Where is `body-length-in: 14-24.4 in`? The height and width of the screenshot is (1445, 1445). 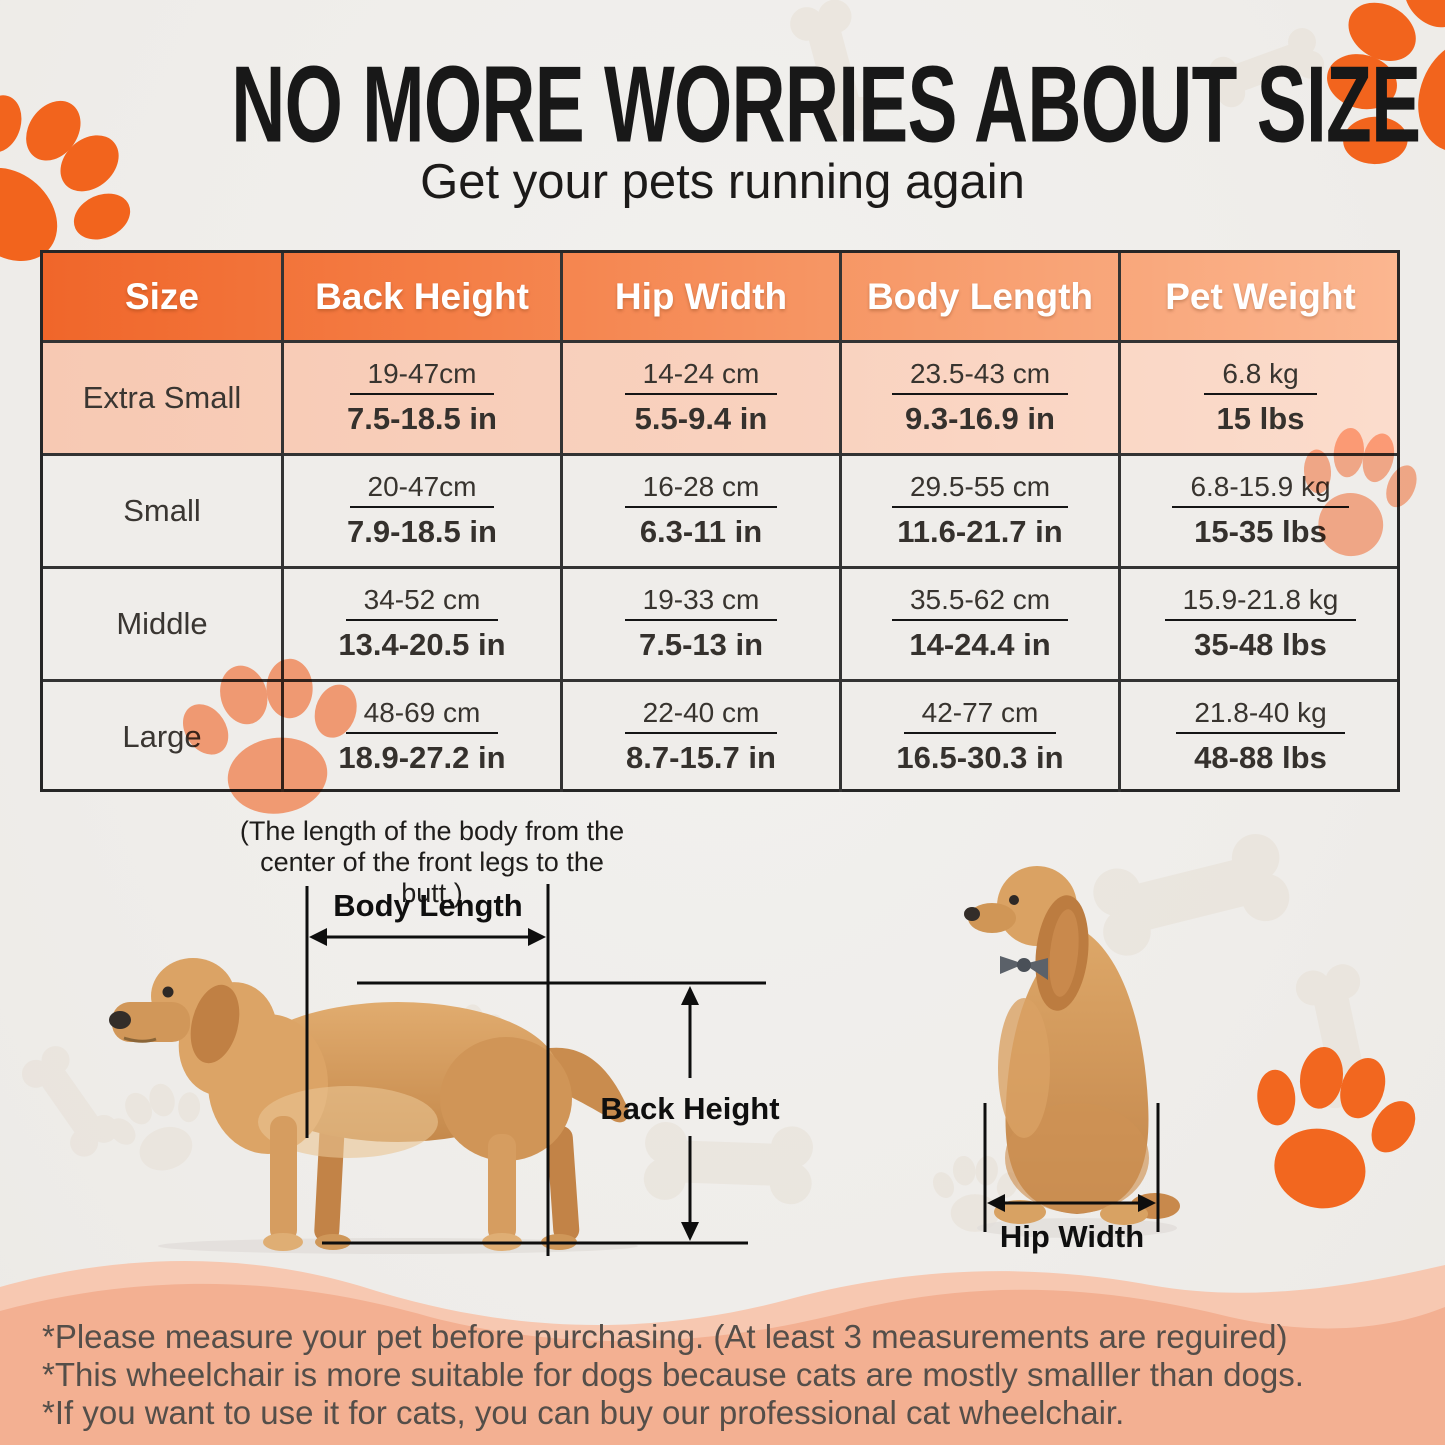 body-length-in: 14-24.4 in is located at coordinates (980, 644).